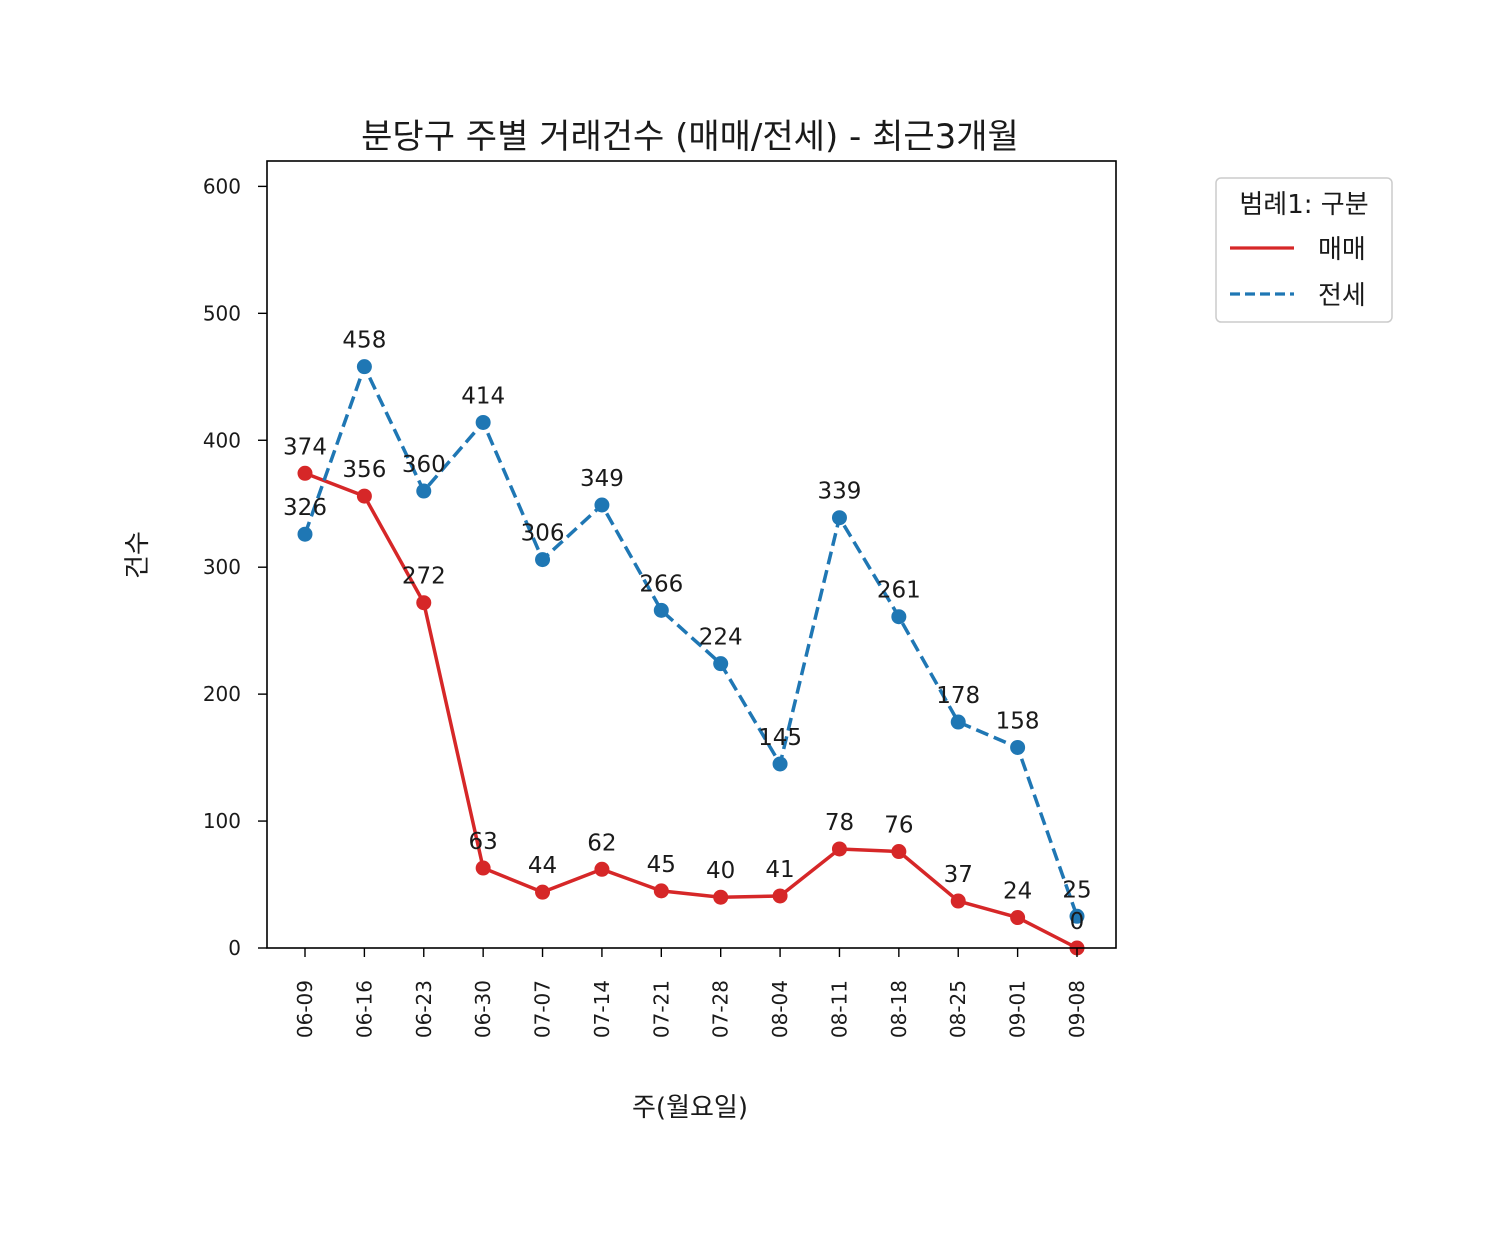  Describe the element at coordinates (1018, 1009) in the screenshot. I see `x-tick-label: 09-01` at that location.